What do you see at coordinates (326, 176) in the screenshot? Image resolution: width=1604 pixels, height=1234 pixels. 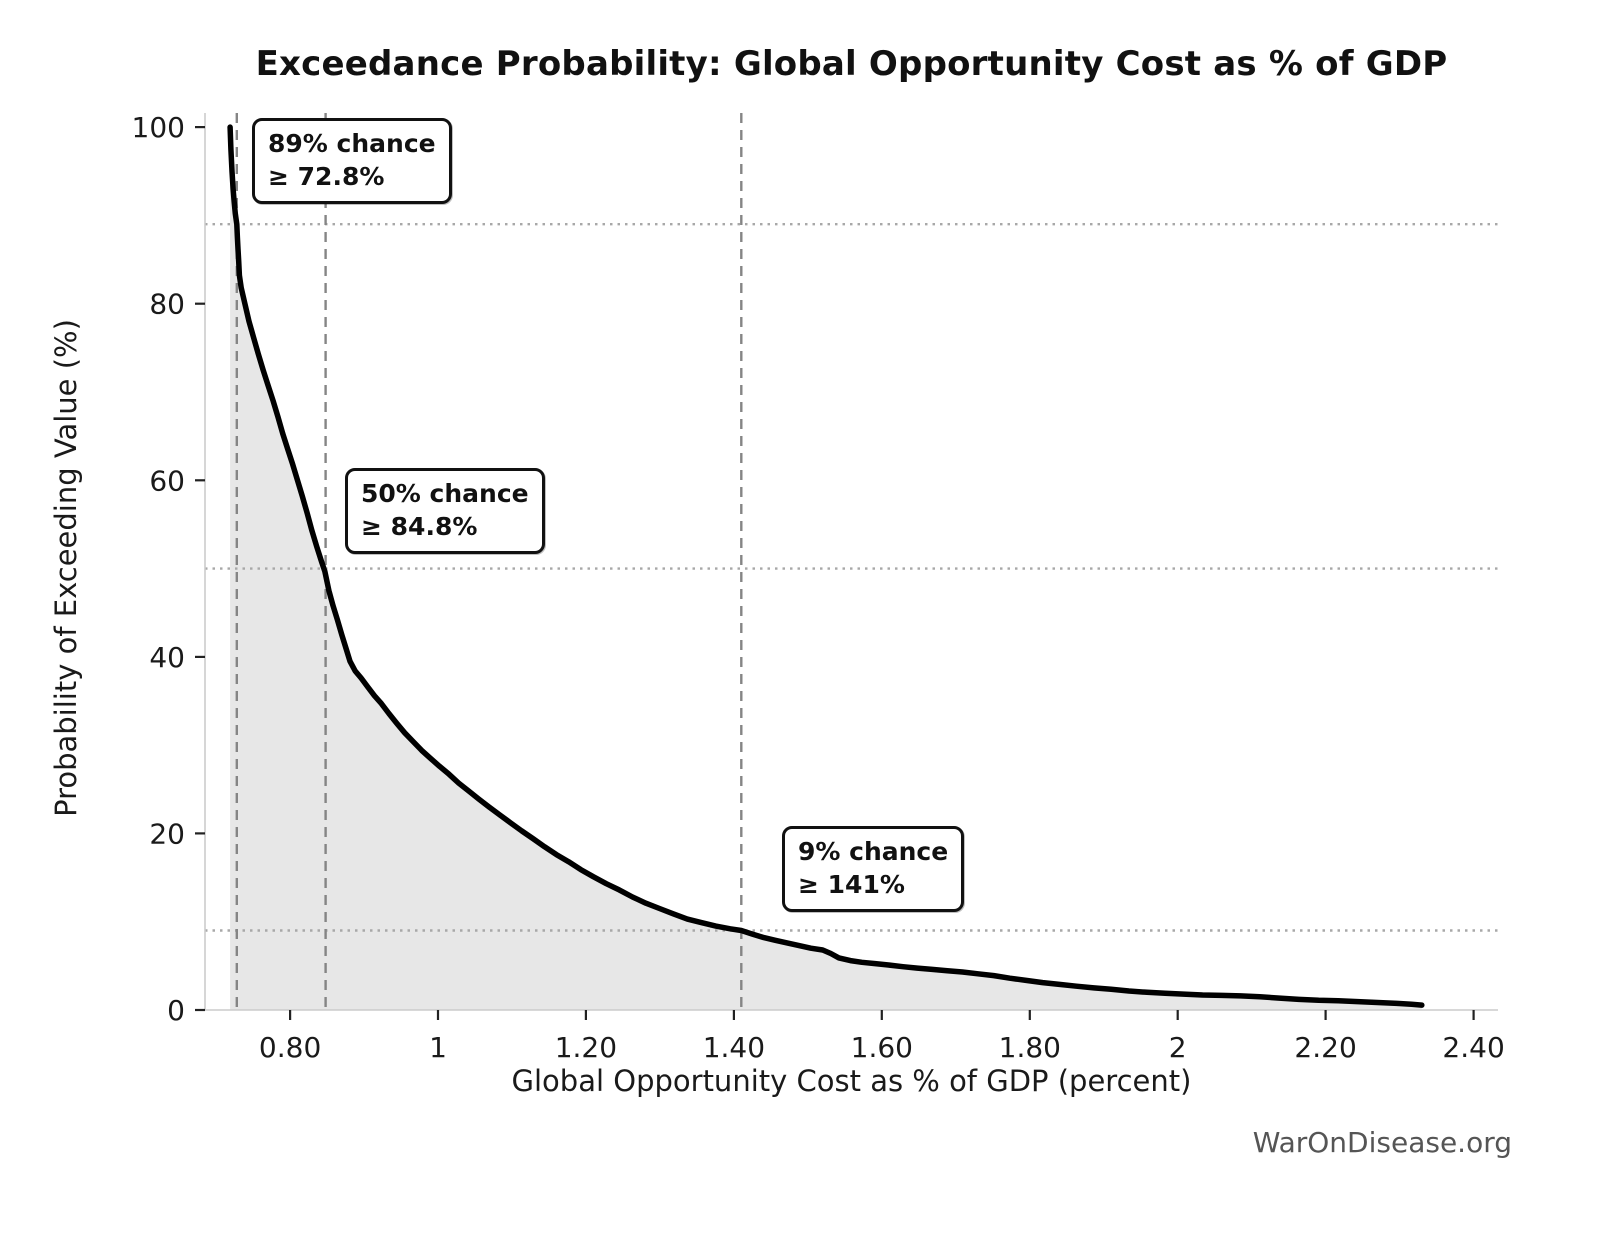 I see `annotation-line2: ≥ 72.8%` at bounding box center [326, 176].